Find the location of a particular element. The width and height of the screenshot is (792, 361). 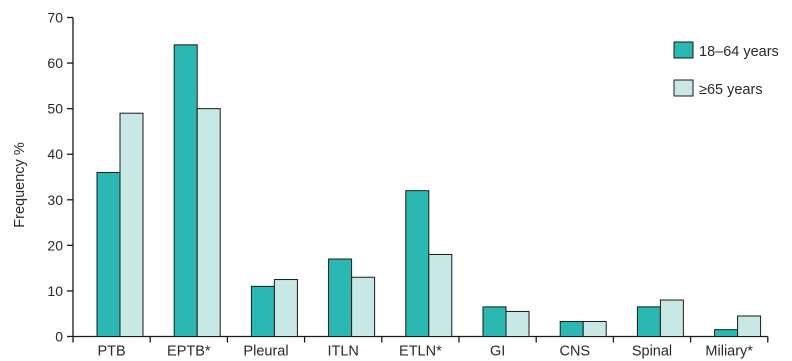

legend-label-2: ≥65 years is located at coordinates (731, 90).